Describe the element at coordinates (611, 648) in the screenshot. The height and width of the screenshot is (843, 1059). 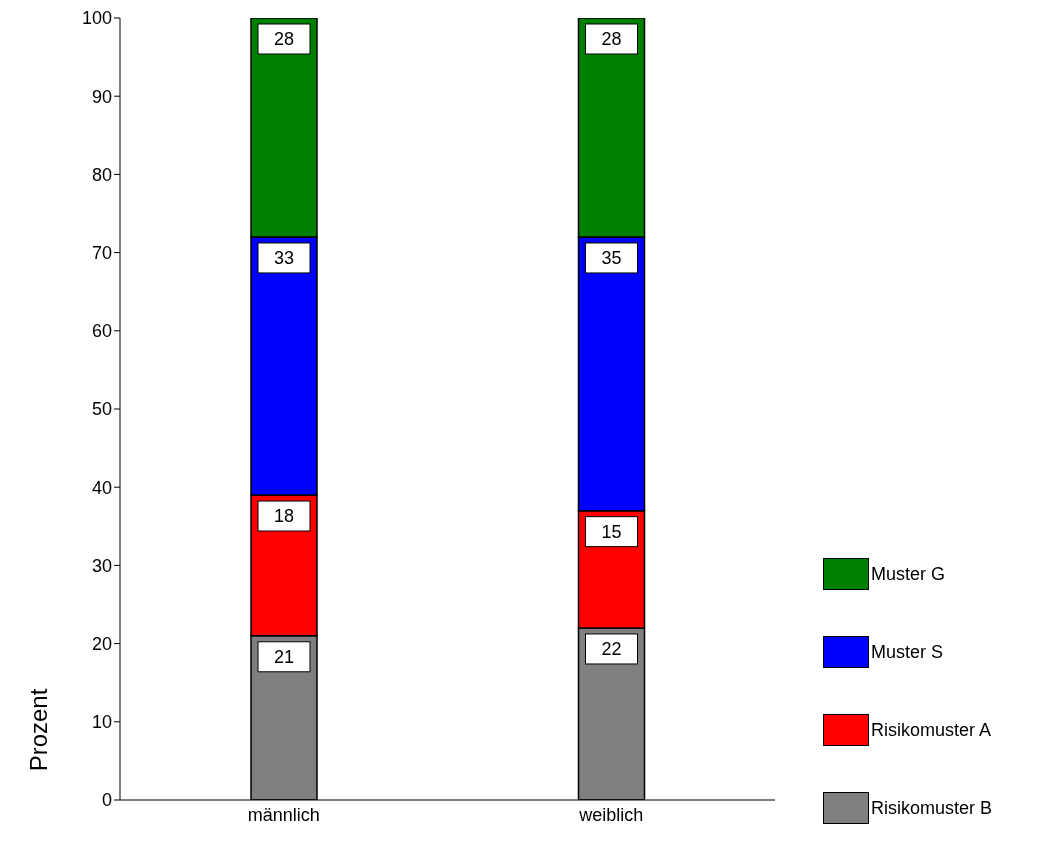
I see `data-label: 22` at that location.